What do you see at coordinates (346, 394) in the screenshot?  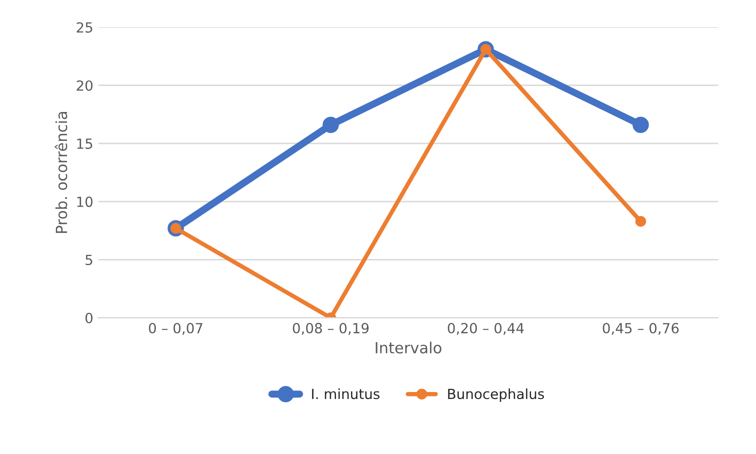 I see `legend-label: I. minutus` at bounding box center [346, 394].